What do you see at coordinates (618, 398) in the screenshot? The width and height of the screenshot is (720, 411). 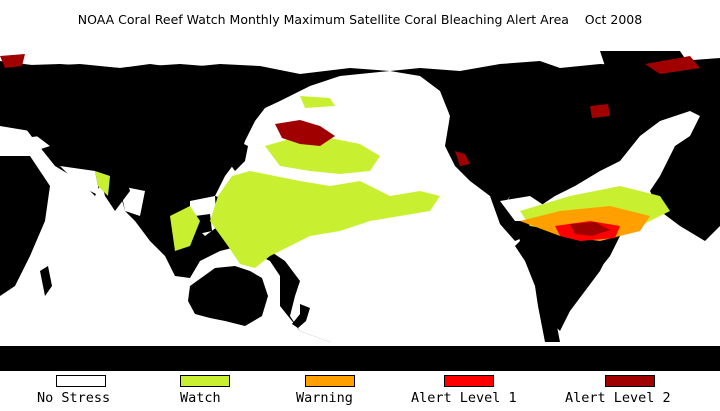 I see `legend-label-alert-level-2: Alert Level 2` at bounding box center [618, 398].